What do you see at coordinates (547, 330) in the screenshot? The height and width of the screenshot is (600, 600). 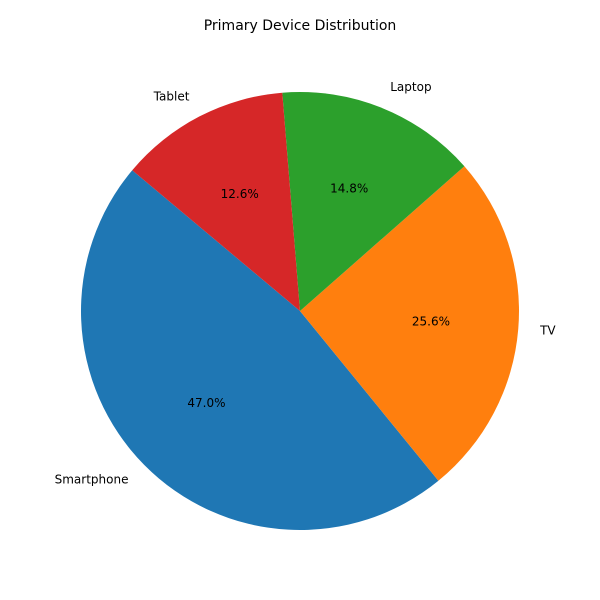 I see `category-label-tv: TV` at bounding box center [547, 330].